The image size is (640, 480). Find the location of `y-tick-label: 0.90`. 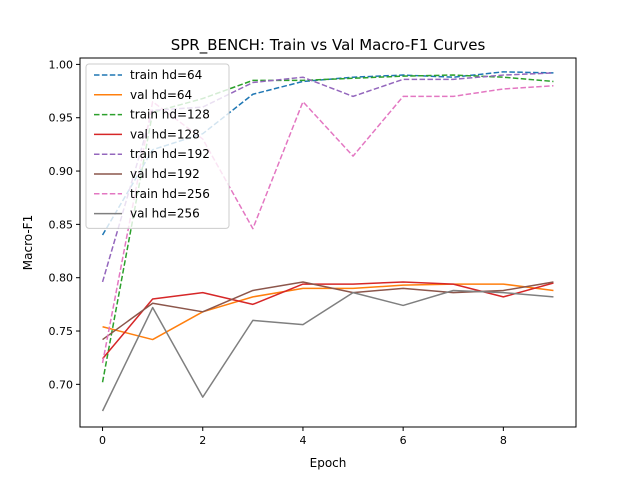

y-tick-label: 0.90 is located at coordinates (61, 171).